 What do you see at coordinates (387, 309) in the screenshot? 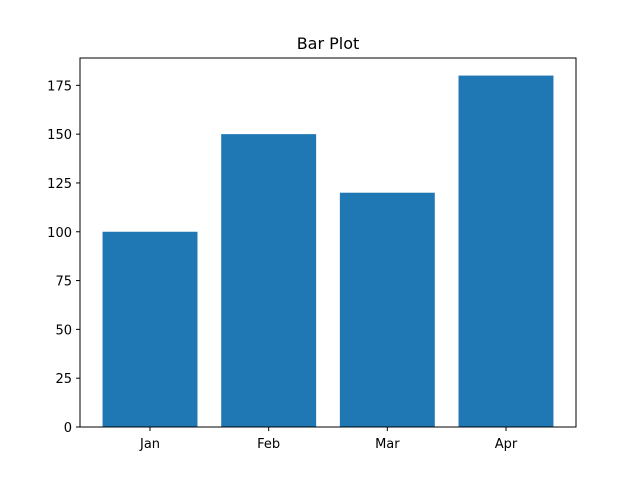
I see `bar-mar` at bounding box center [387, 309].